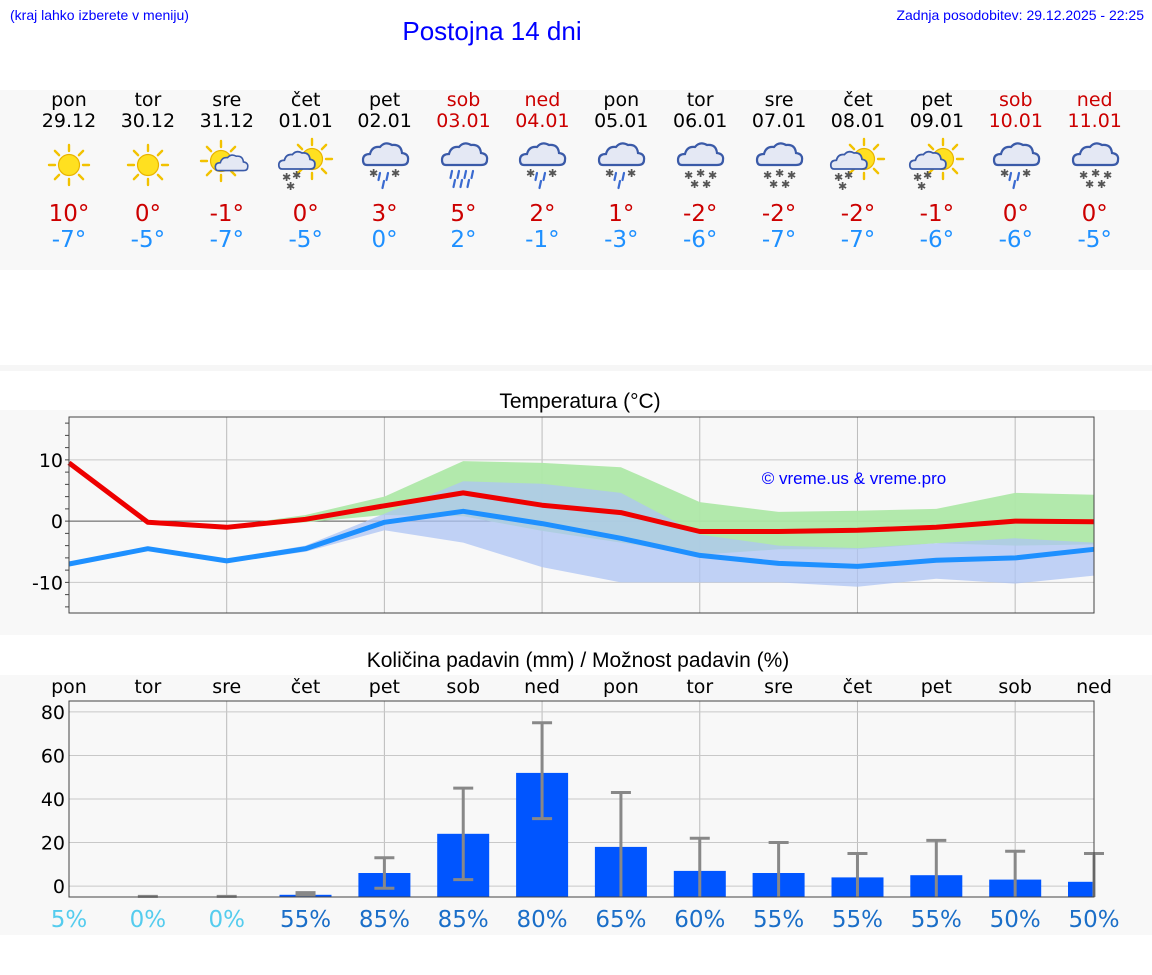 The height and width of the screenshot is (975, 1152). I want to click on day-date: 10.01, so click(1015, 121).